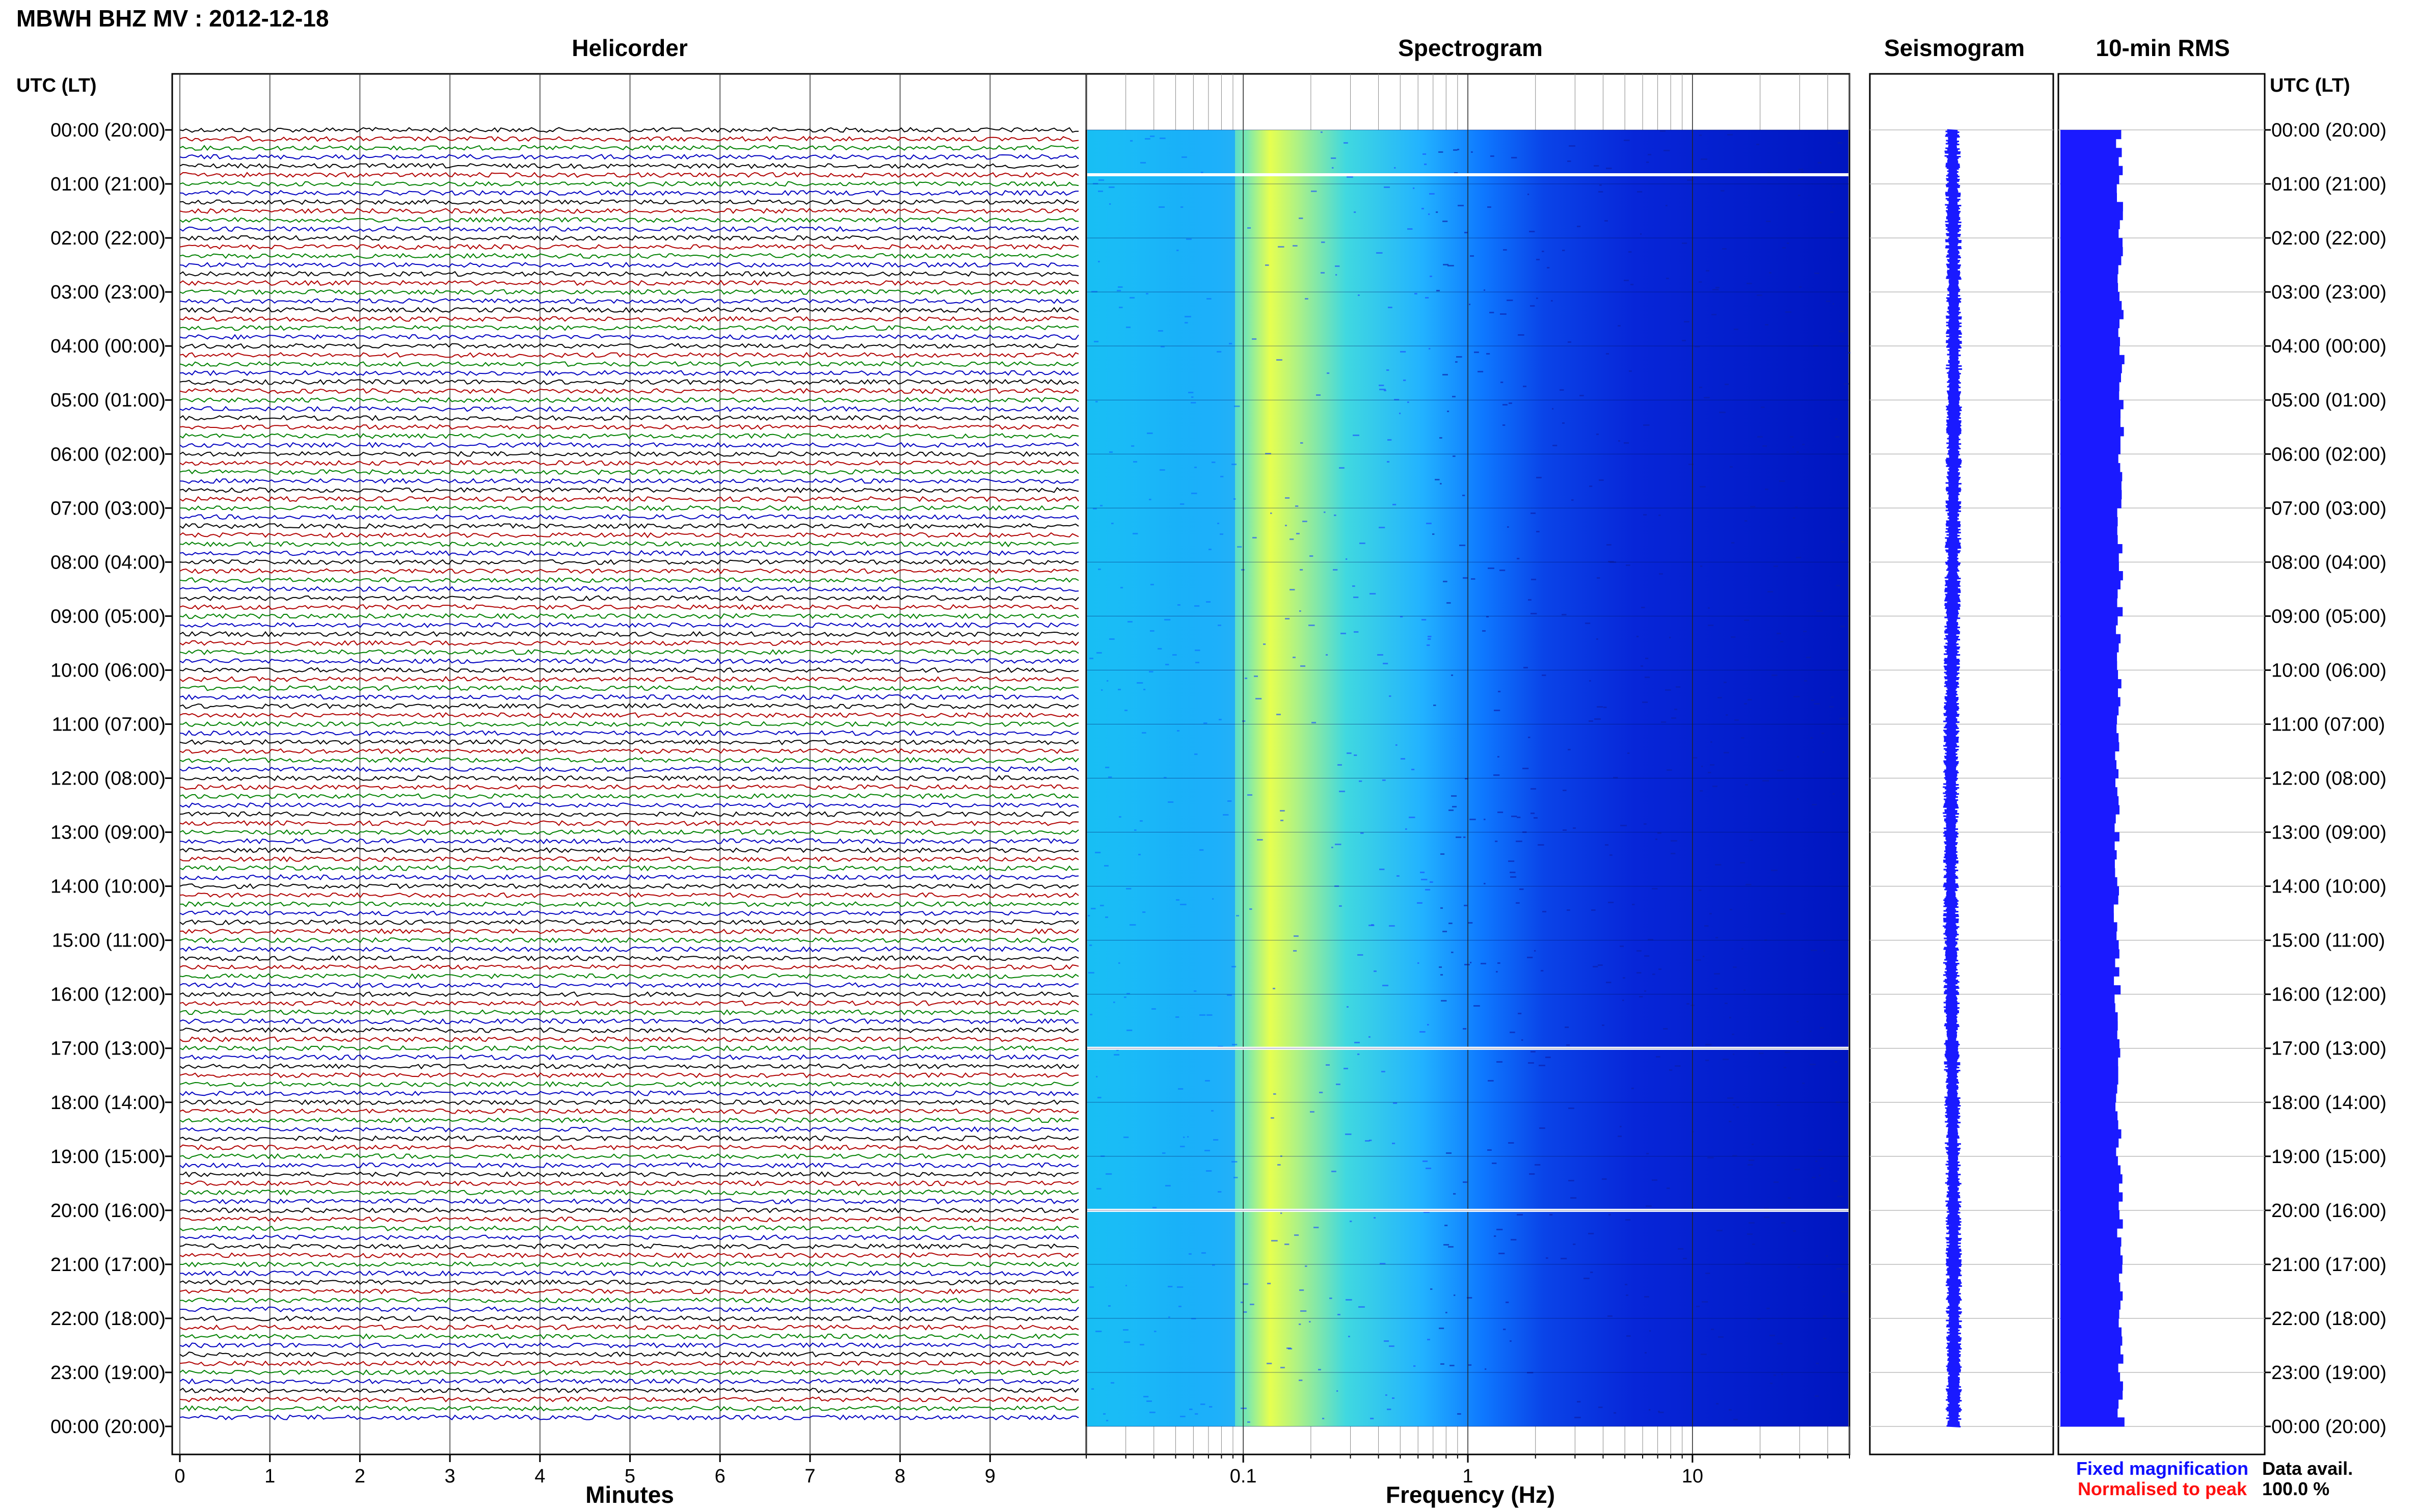 The height and width of the screenshot is (1512, 2415). Describe the element at coordinates (2328, 887) in the screenshot. I see `right-time-label: 14:00 (10:00)` at that location.